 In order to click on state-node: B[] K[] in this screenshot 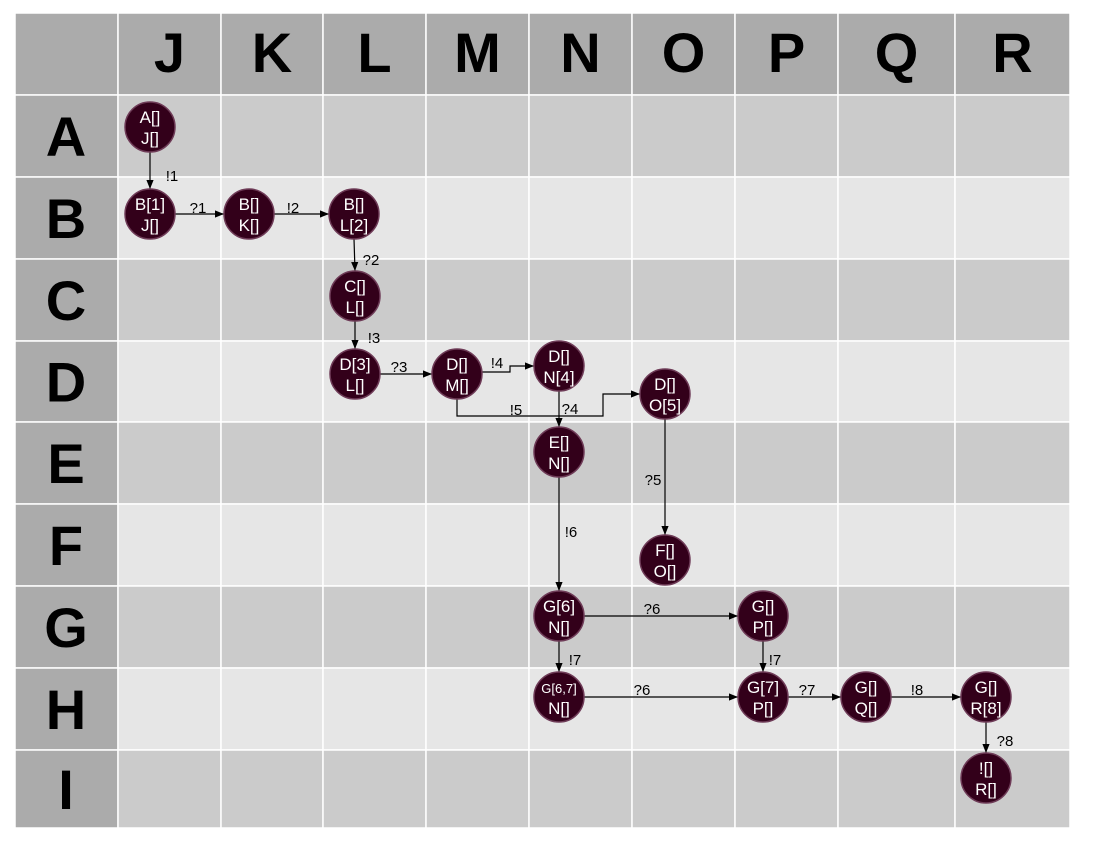, I will do `click(249, 214)`.